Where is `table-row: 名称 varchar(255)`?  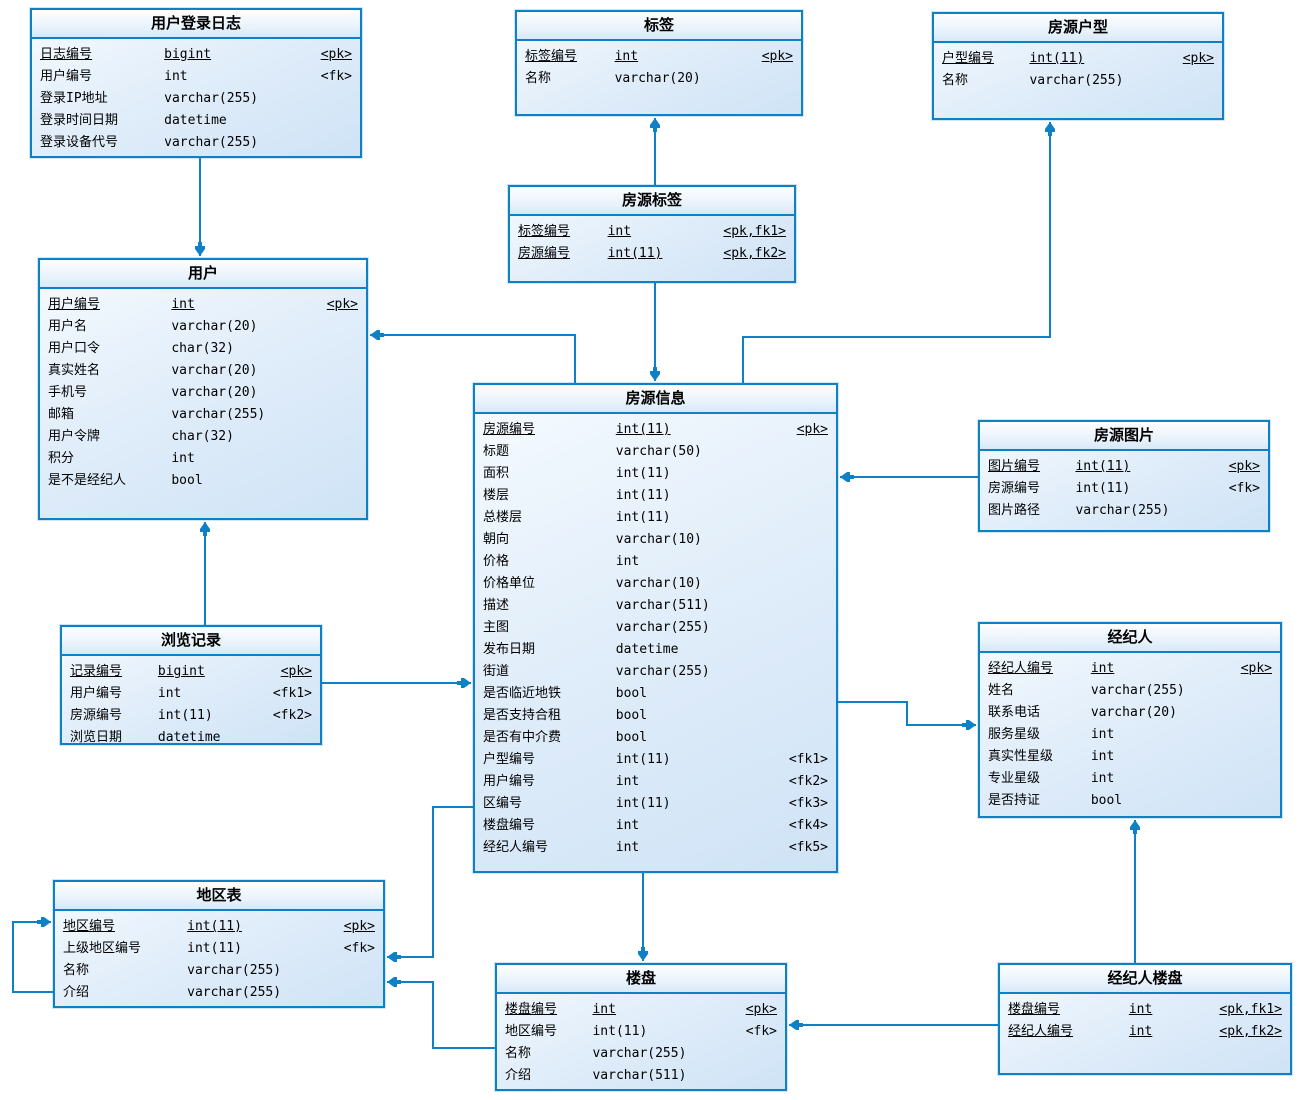 table-row: 名称 varchar(255) is located at coordinates (1078, 81).